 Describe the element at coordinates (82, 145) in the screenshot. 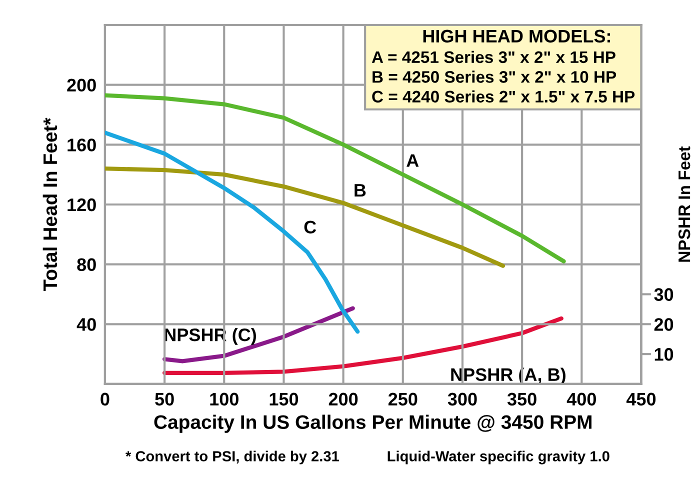

I see `y-tick-label: 160` at that location.